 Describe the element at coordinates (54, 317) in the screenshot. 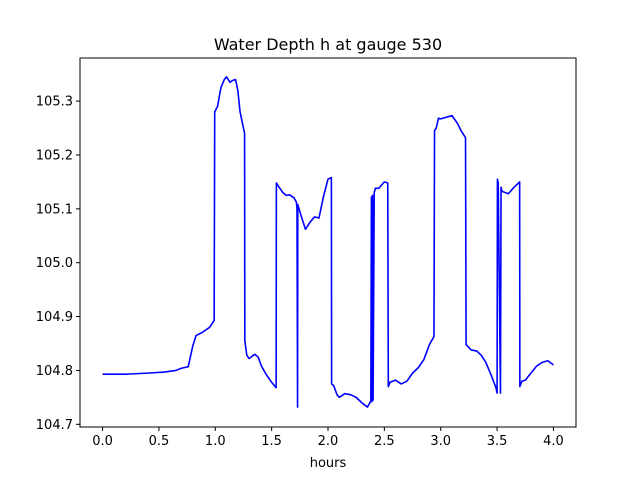

I see `y-tick-label: 104.9` at that location.